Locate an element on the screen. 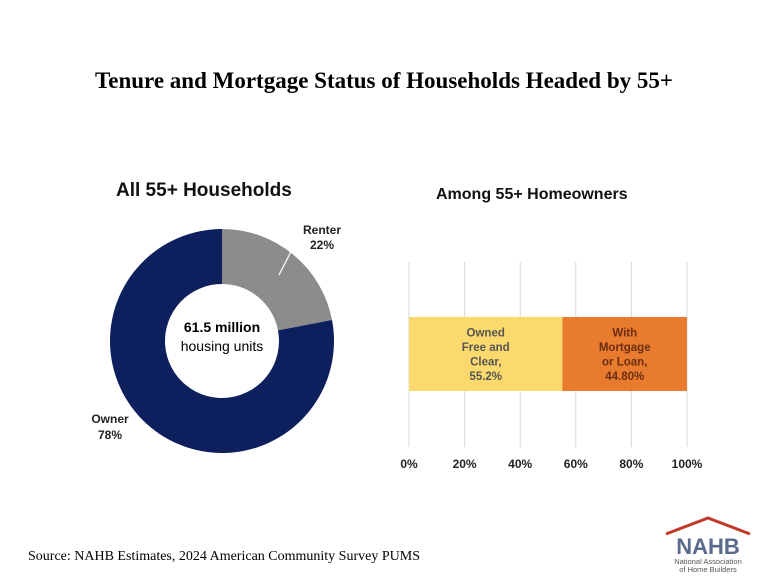 The height and width of the screenshot is (576, 768). x-tick-label: 100% is located at coordinates (687, 464).